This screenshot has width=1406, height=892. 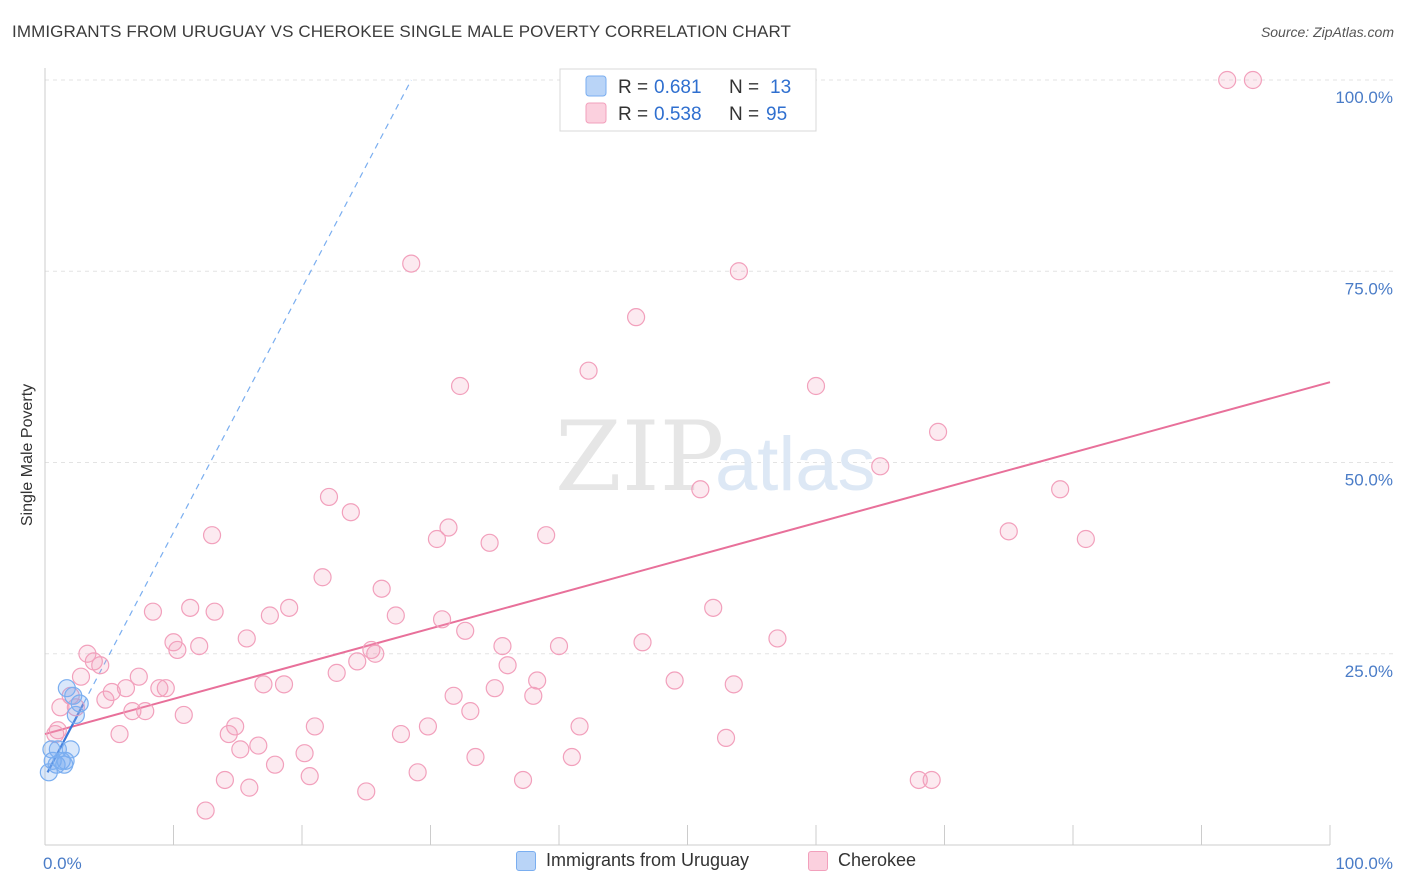 What do you see at coordinates (596, 86) in the screenshot?
I see `legend-swatch-uruguay` at bounding box center [596, 86].